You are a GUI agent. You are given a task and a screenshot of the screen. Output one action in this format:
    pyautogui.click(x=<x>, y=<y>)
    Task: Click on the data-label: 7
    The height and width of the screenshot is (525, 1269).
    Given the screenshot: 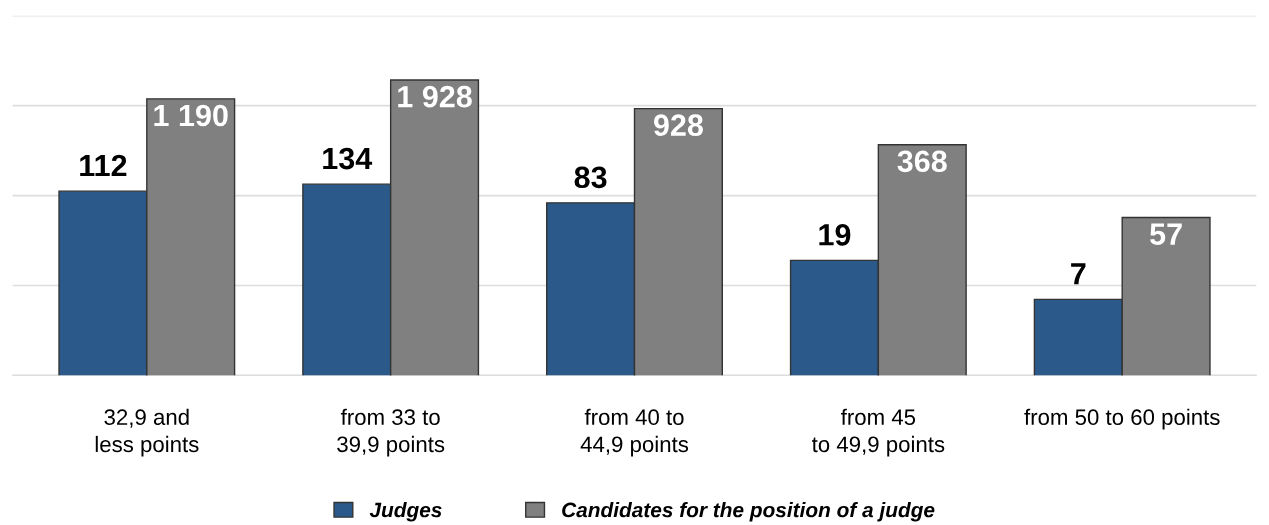 What is the action you would take?
    pyautogui.click(x=1078, y=274)
    